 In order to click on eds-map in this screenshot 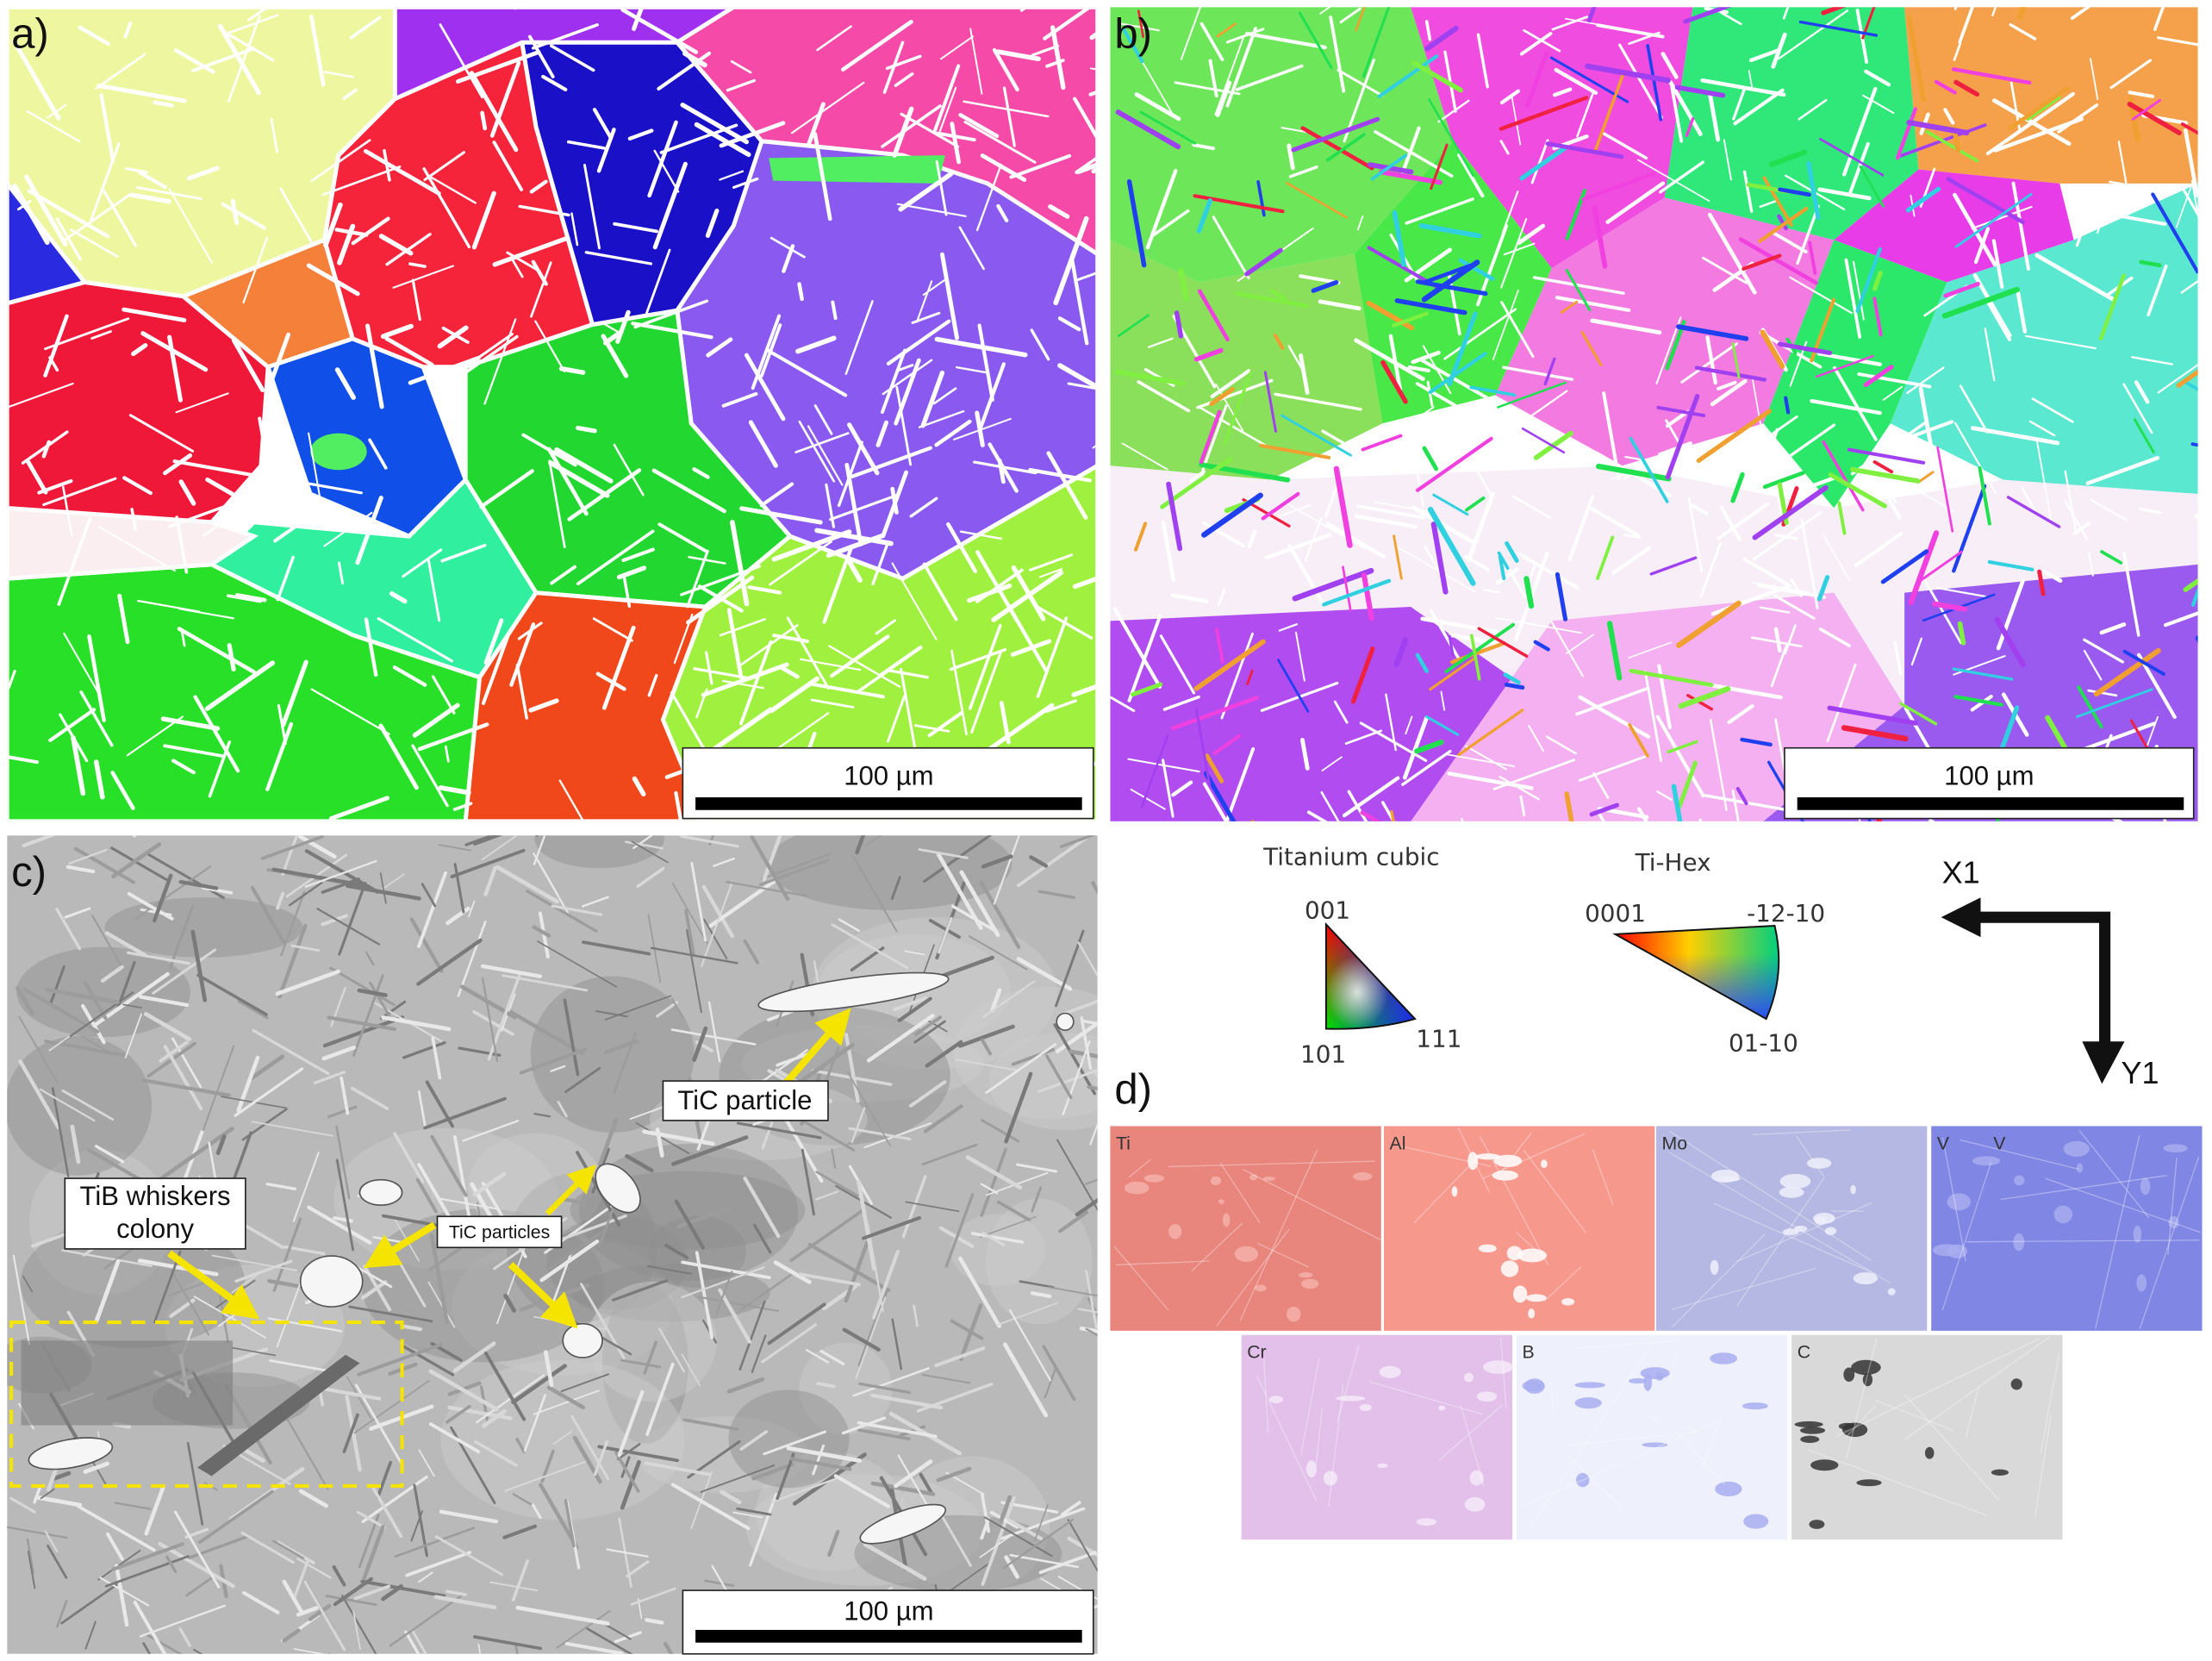, I will do `click(1245, 1228)`.